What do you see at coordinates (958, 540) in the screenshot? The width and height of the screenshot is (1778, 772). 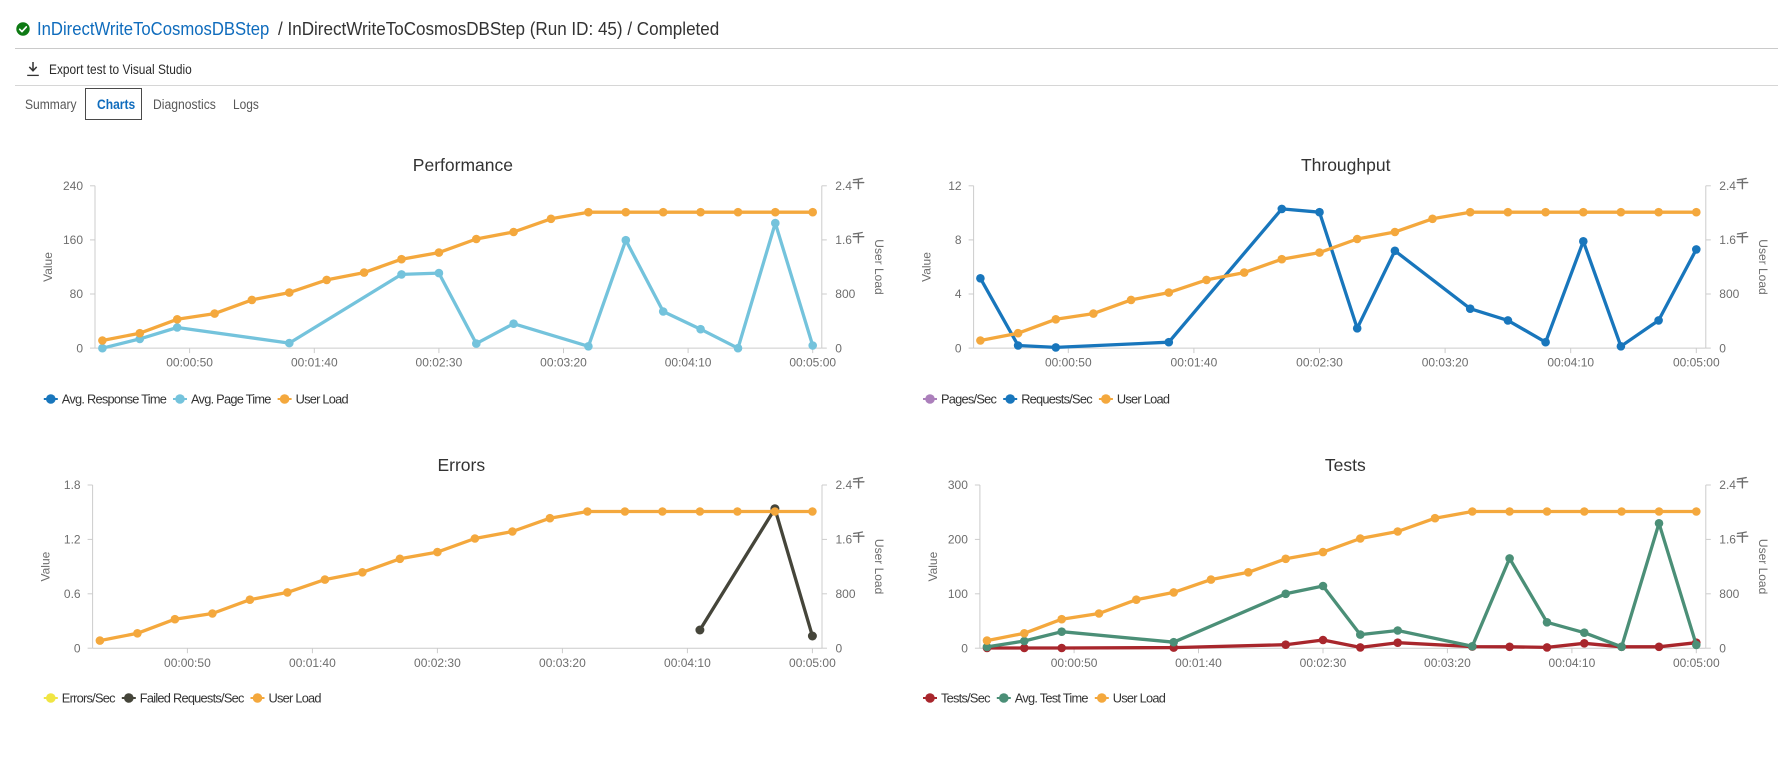 I see `svg-text: 200` at bounding box center [958, 540].